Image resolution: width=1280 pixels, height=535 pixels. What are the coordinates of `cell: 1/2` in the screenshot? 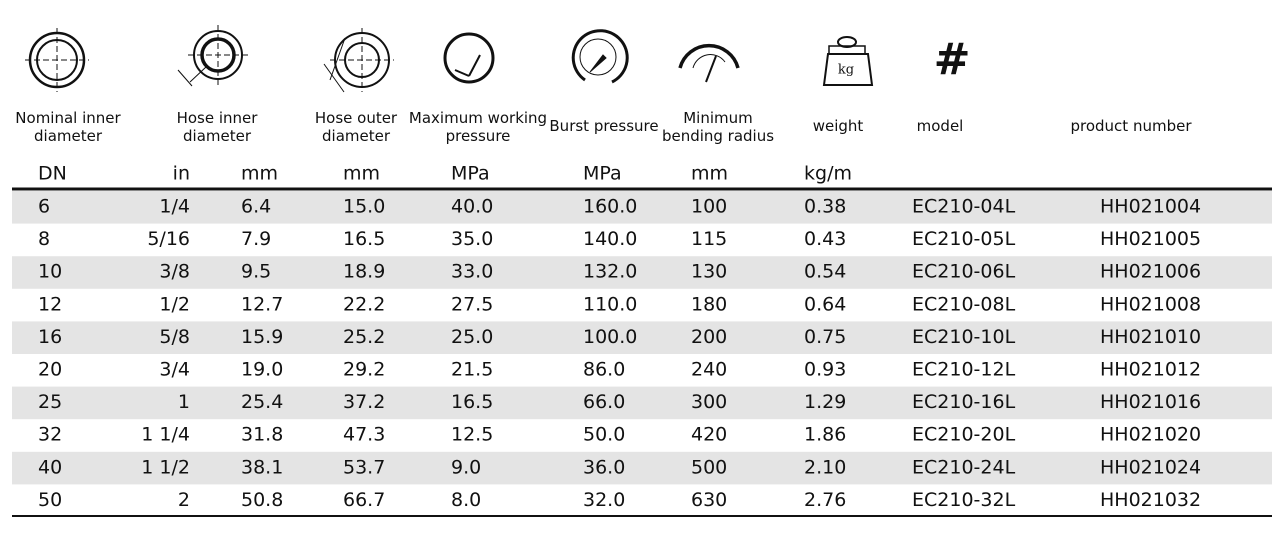 It's located at (174, 304).